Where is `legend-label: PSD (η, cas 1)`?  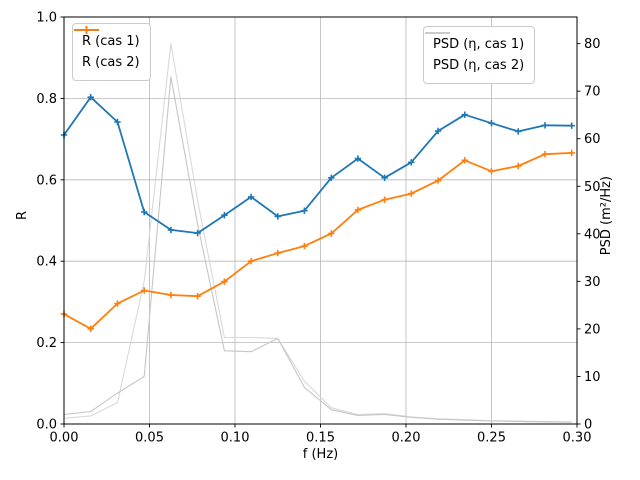 legend-label: PSD (η, cas 1) is located at coordinates (479, 44).